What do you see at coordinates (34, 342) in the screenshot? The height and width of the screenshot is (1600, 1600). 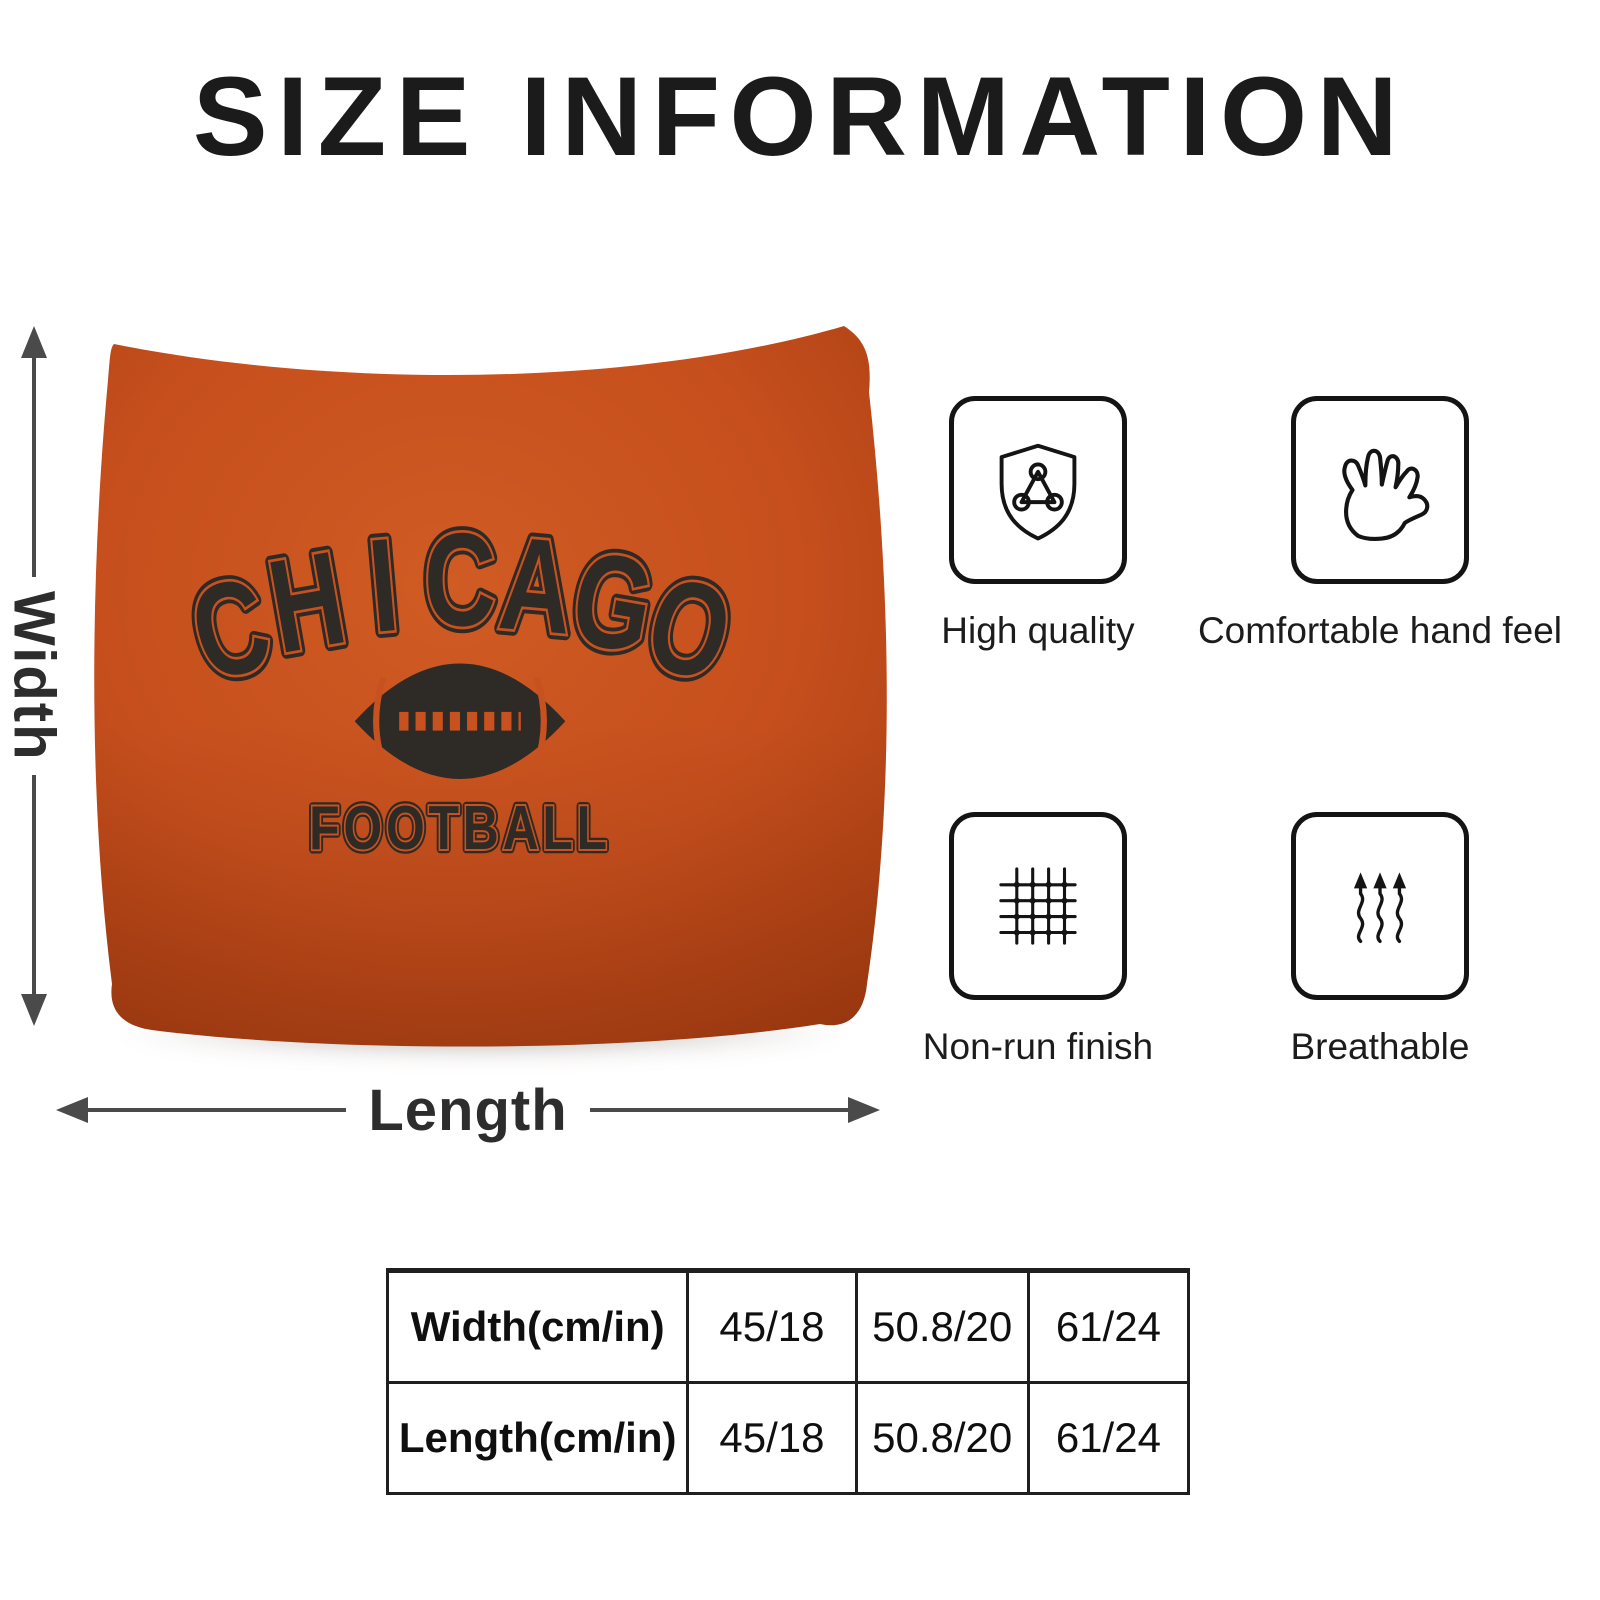 I see `arrow-up-icon` at bounding box center [34, 342].